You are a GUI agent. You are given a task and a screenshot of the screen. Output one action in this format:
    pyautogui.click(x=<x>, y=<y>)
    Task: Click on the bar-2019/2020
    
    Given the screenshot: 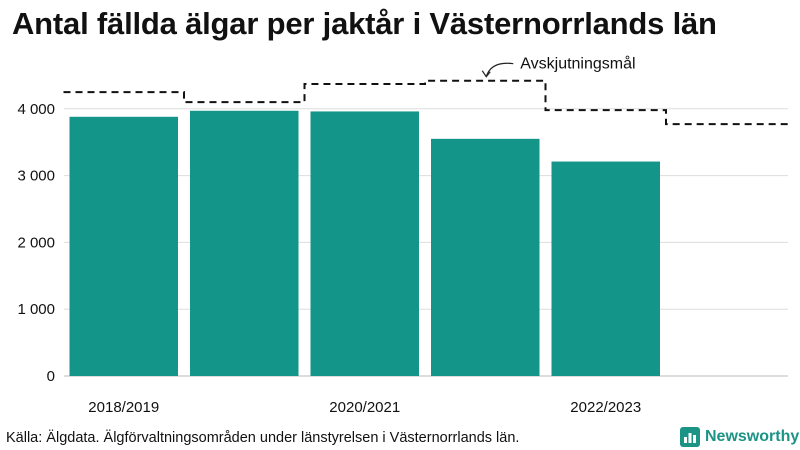 What is the action you would take?
    pyautogui.click(x=244, y=243)
    